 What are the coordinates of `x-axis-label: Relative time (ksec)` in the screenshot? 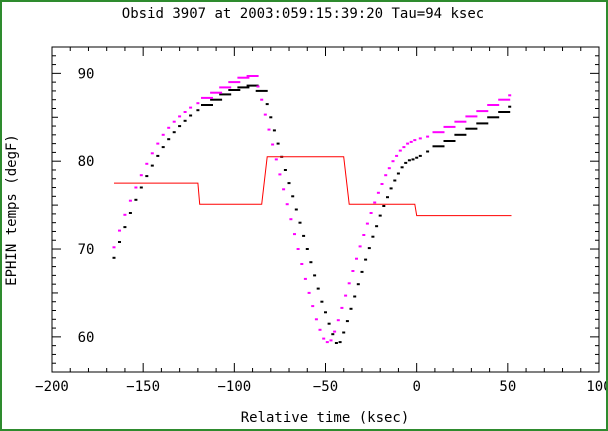 It's located at (325, 418).